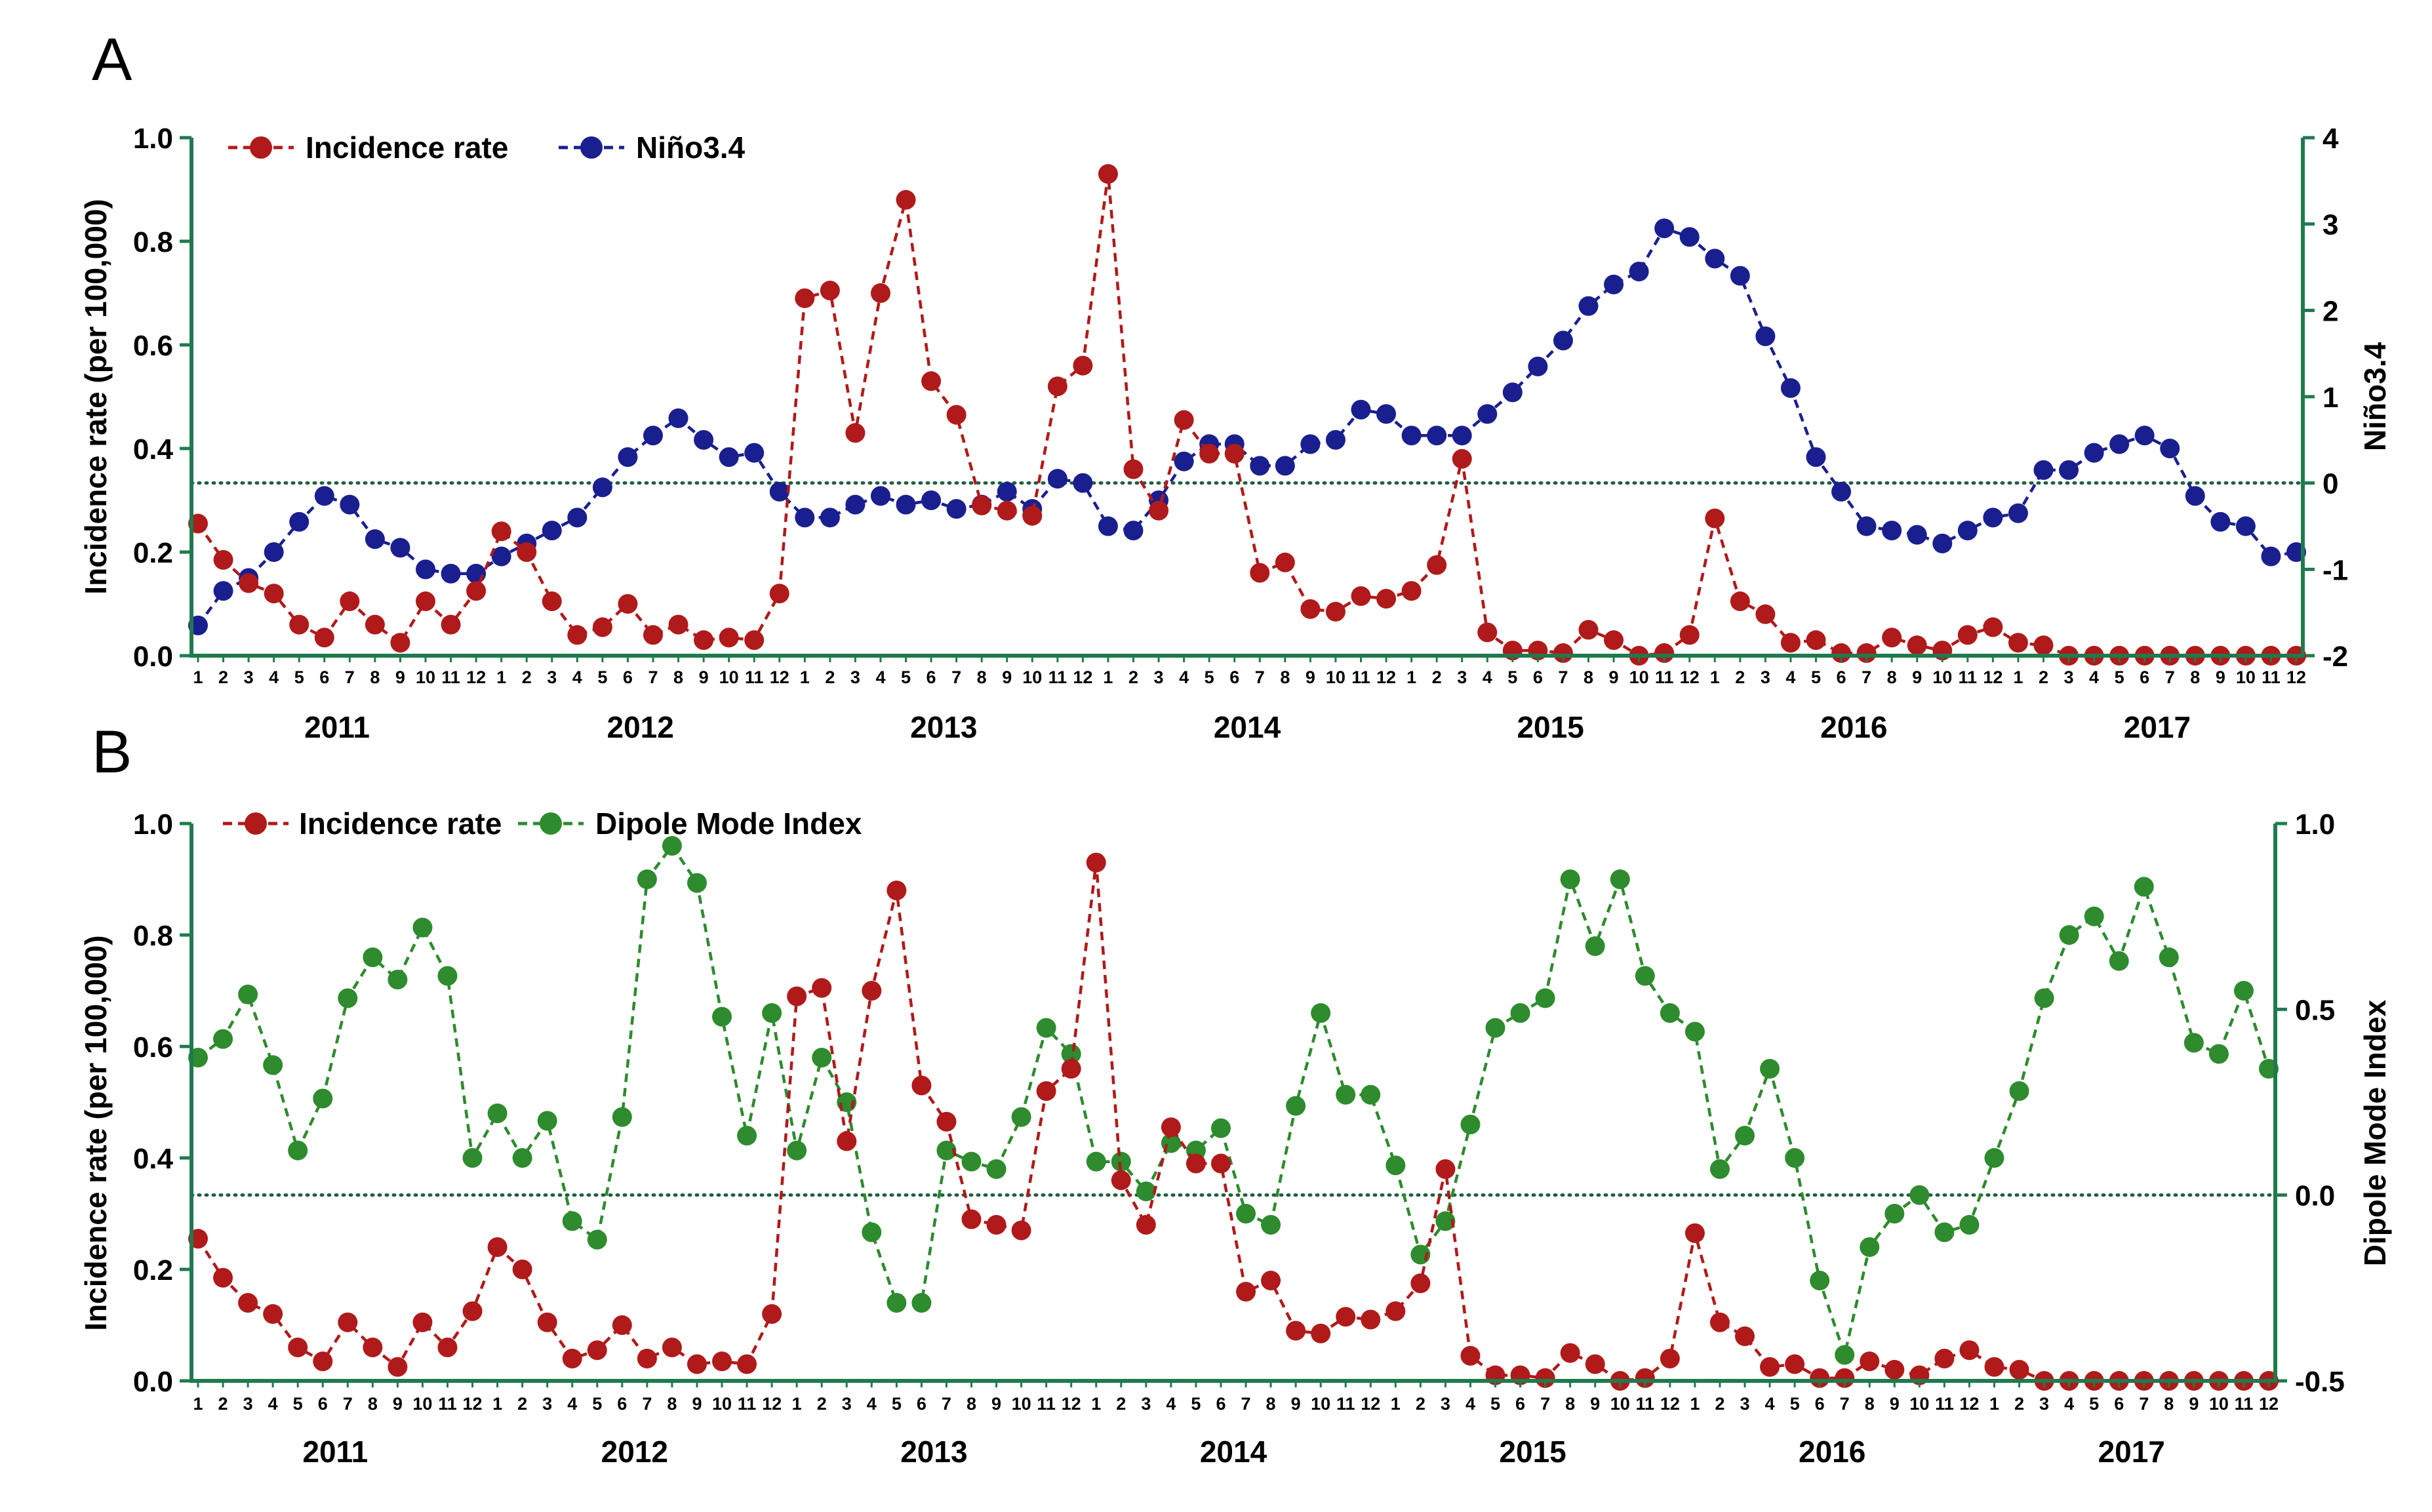  Describe the element at coordinates (547, 1404) in the screenshot. I see `x-tick-label-month-b: 3` at that location.